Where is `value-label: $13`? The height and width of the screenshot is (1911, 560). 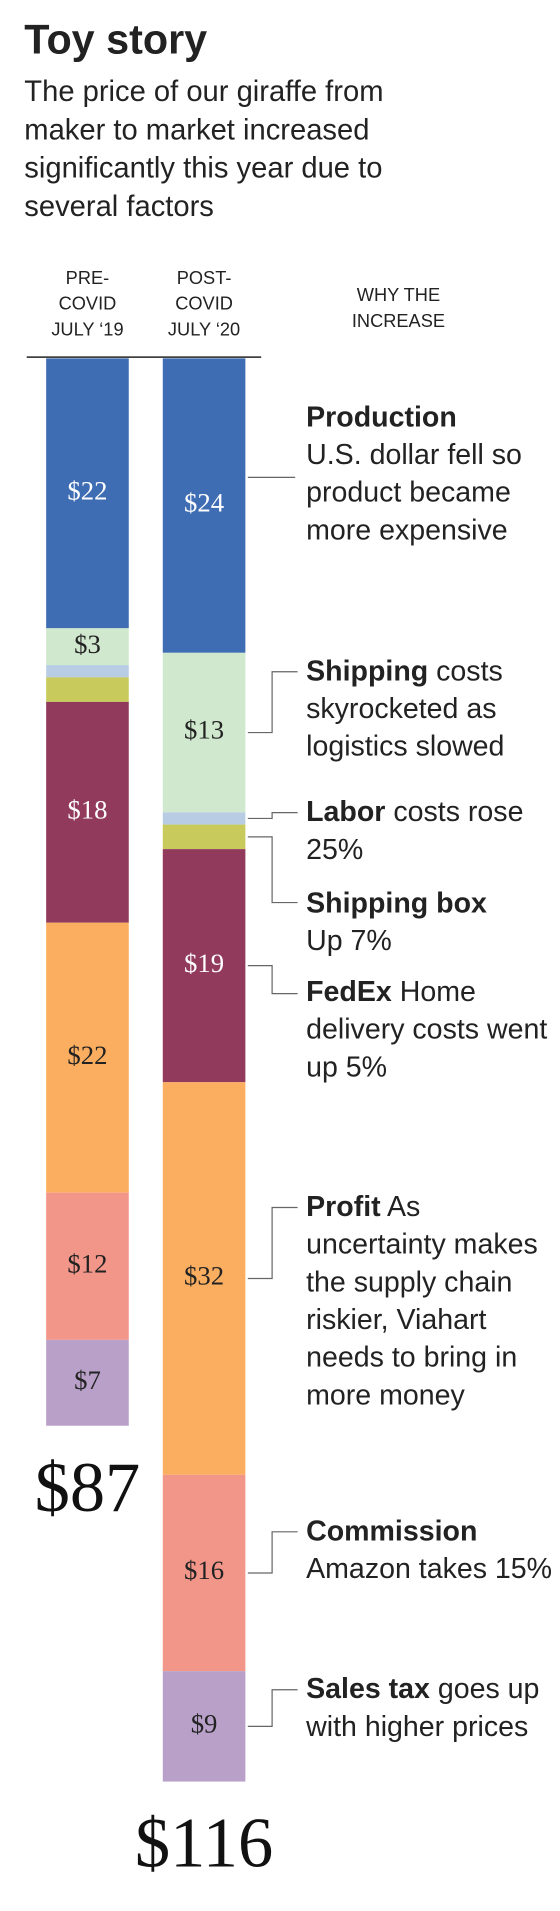
value-label: $13 is located at coordinates (204, 730).